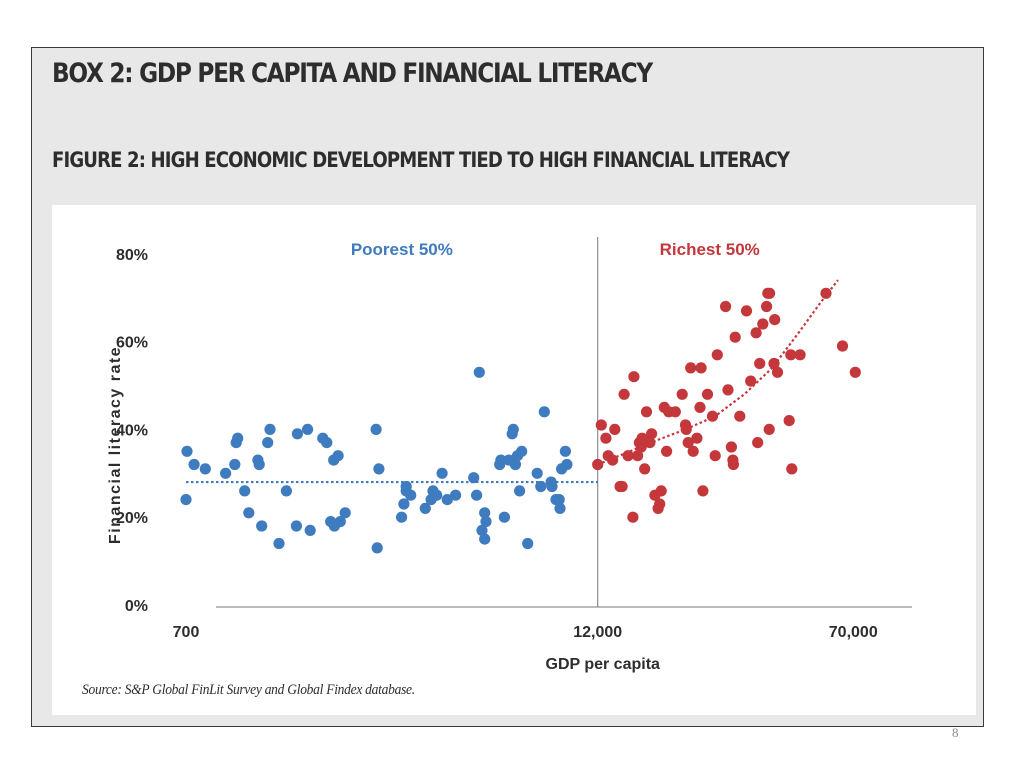 The width and height of the screenshot is (1024, 768). Describe the element at coordinates (136, 606) in the screenshot. I see `y-tick-label: 0%` at that location.